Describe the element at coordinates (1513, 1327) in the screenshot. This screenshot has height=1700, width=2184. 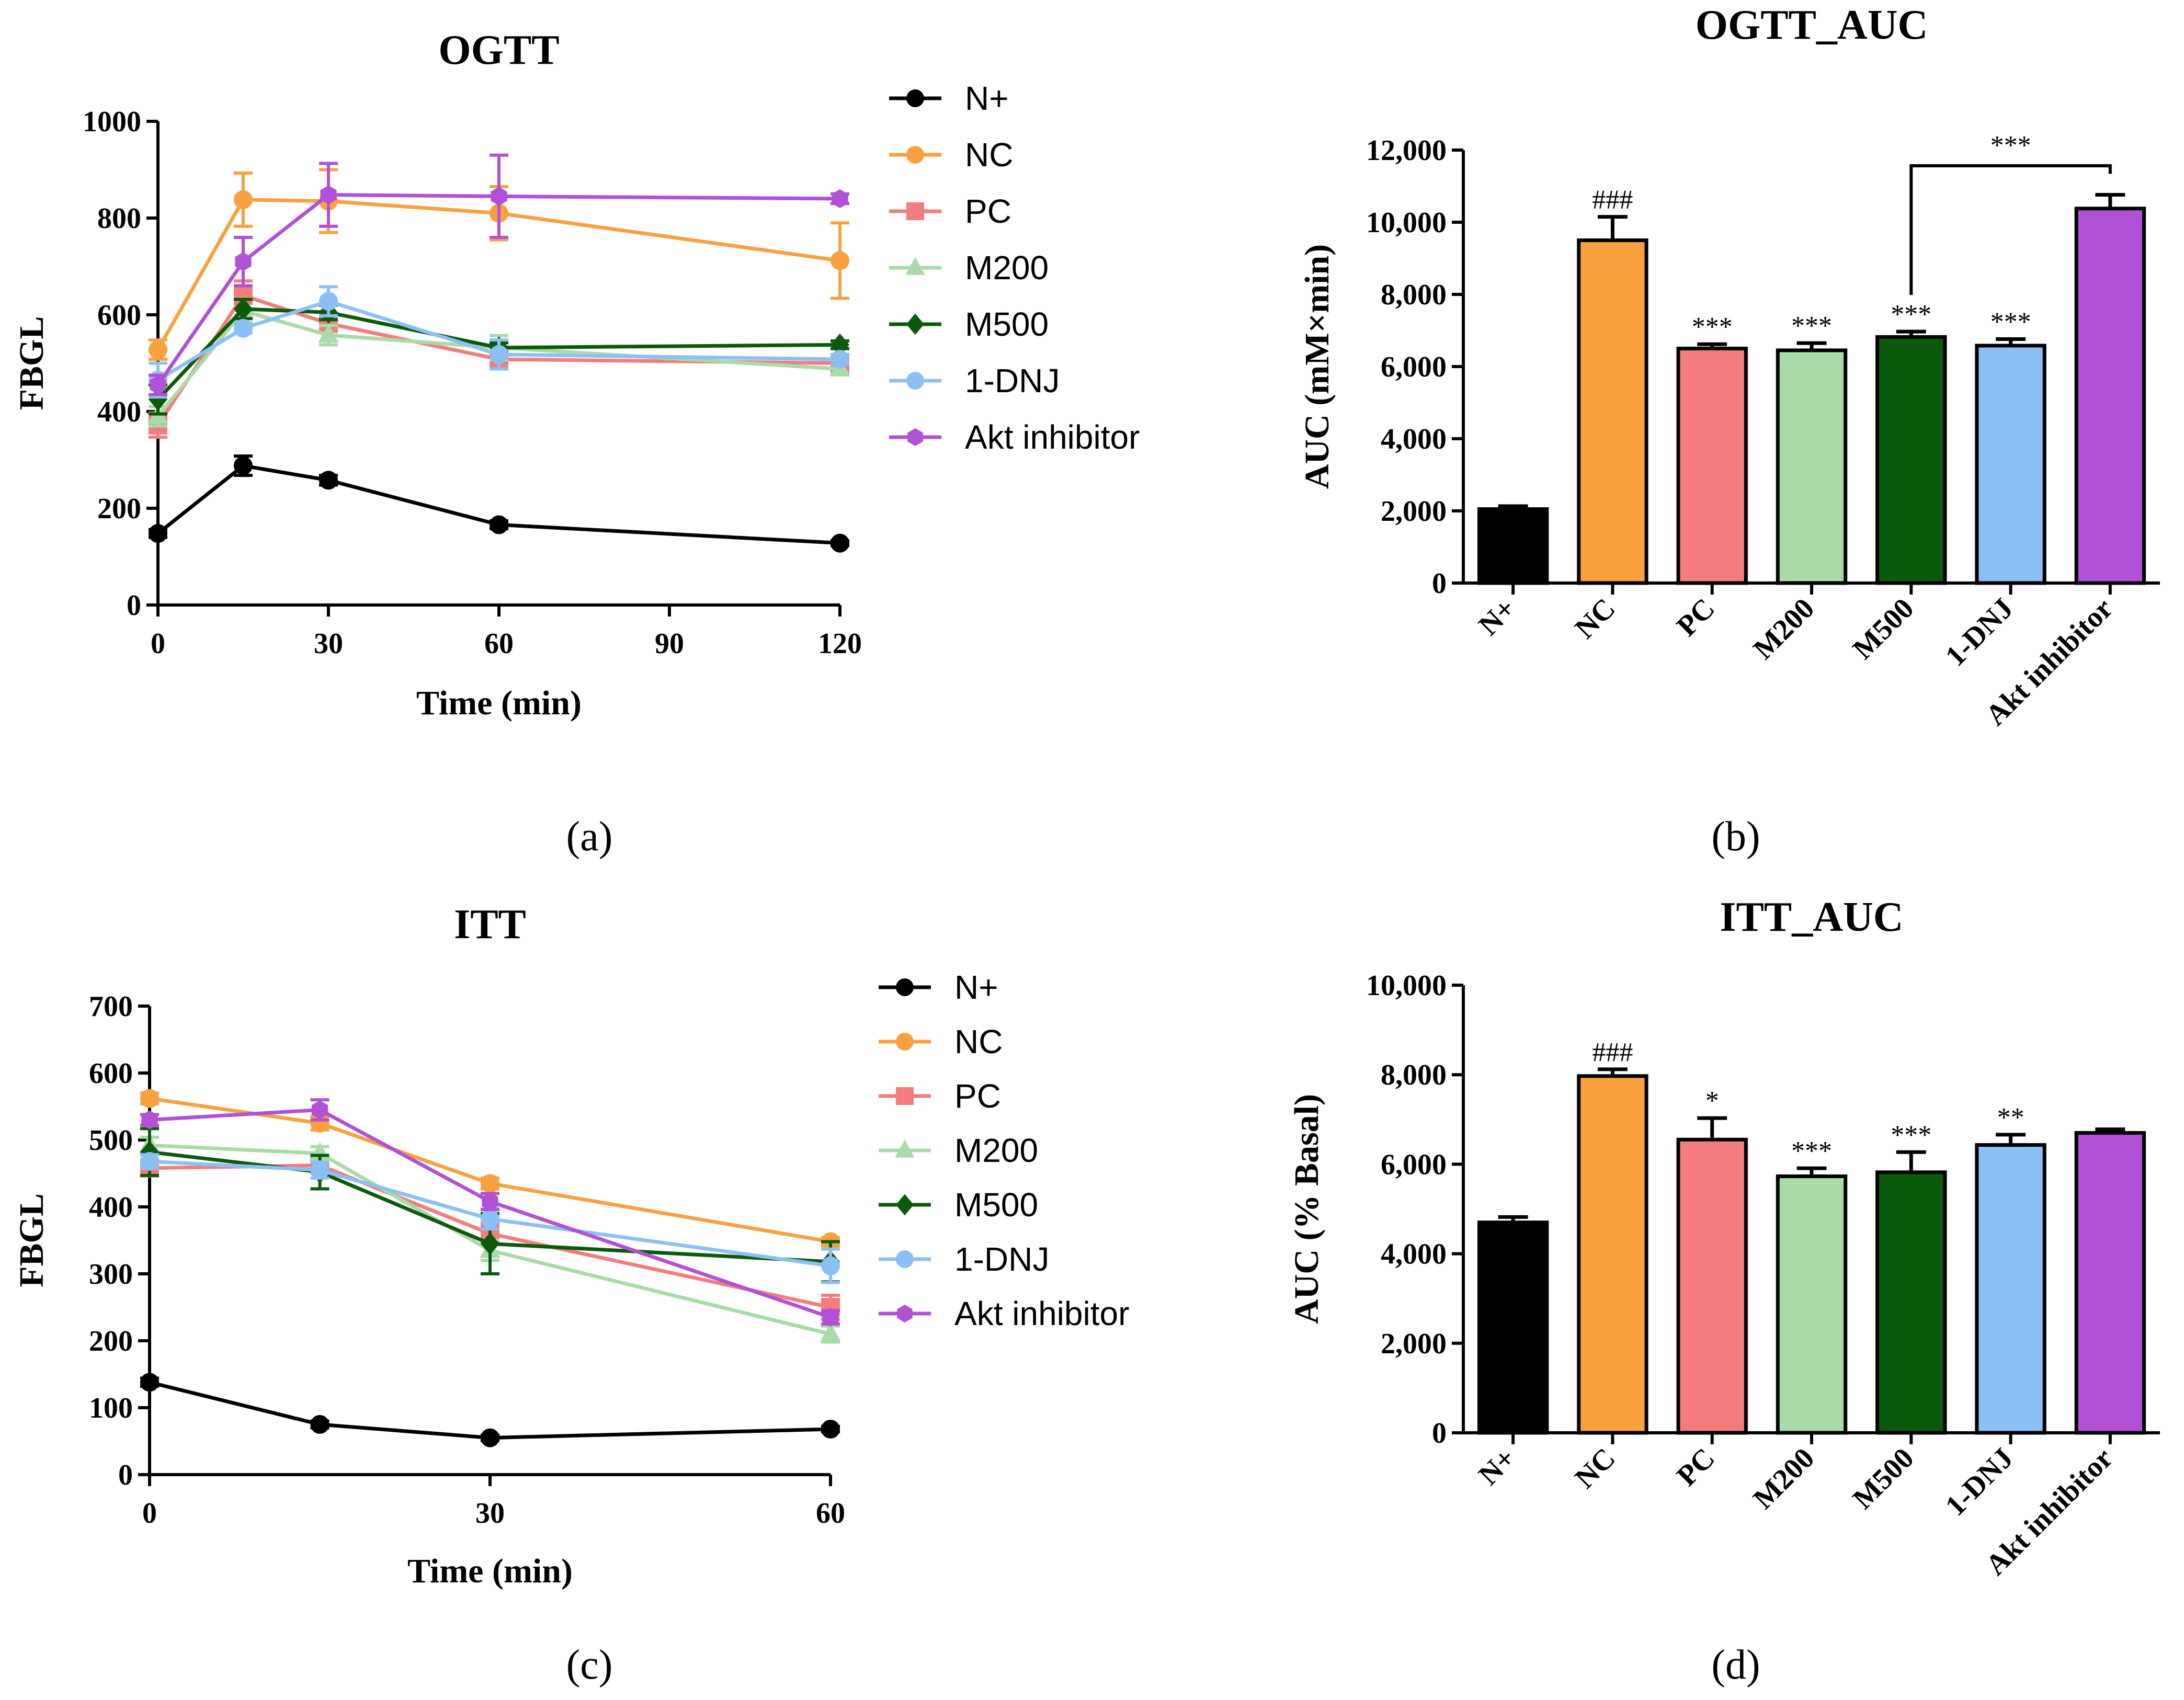
I see `bar-n` at that location.